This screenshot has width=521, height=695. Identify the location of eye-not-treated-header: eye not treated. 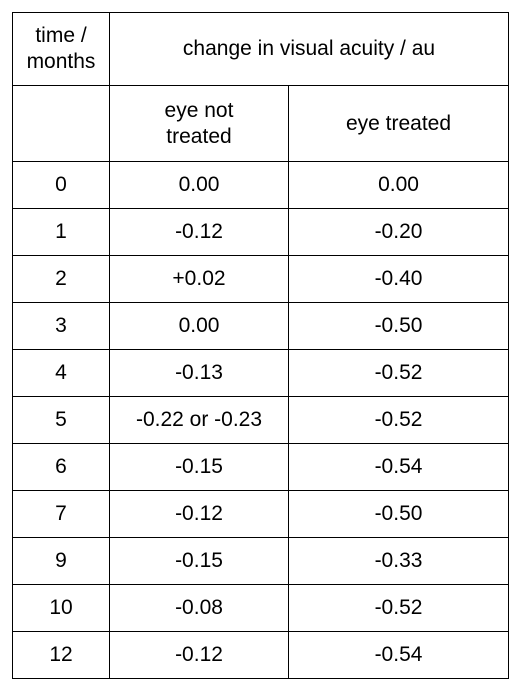
(199, 123).